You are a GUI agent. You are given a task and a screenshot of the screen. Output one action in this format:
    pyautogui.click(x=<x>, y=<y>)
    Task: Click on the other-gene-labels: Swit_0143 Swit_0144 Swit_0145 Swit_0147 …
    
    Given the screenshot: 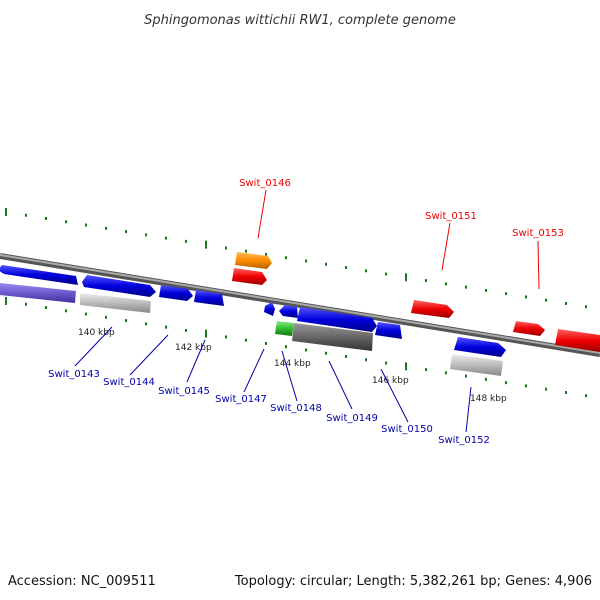 What is the action you would take?
    pyautogui.click(x=269, y=386)
    